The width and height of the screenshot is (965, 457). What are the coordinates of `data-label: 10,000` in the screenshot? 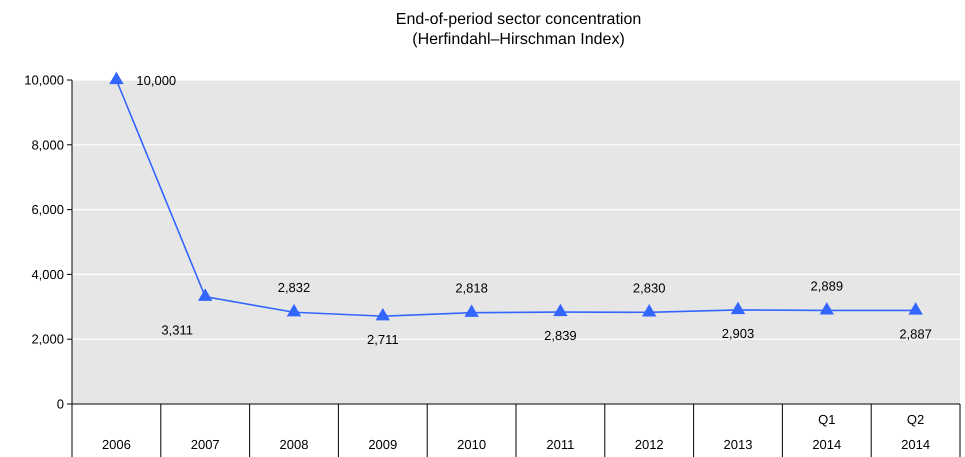 It's located at (156, 80).